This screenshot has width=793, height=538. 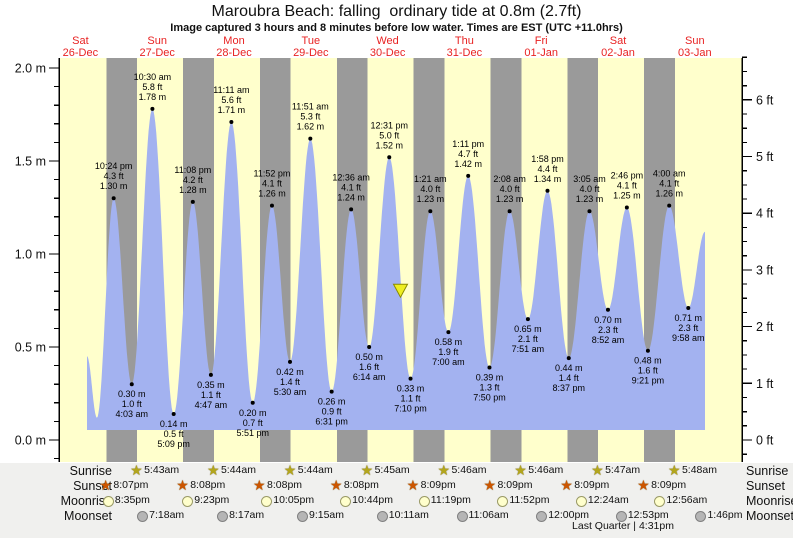 I want to click on low-tide-label: 0.50 m, so click(x=369, y=357).